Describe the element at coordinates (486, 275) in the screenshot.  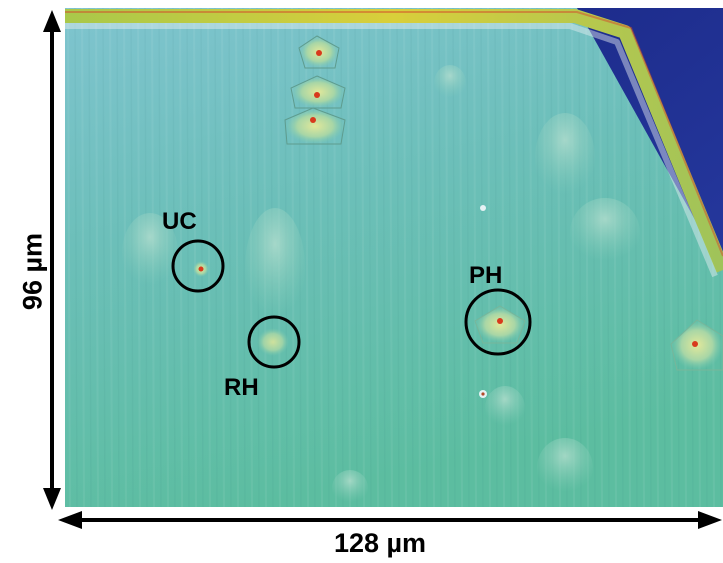
I see `ph-label: PH` at that location.